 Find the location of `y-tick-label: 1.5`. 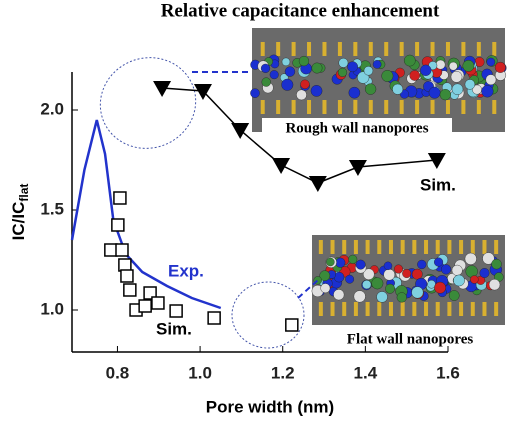

y-tick-label: 1.5 is located at coordinates (52, 208).